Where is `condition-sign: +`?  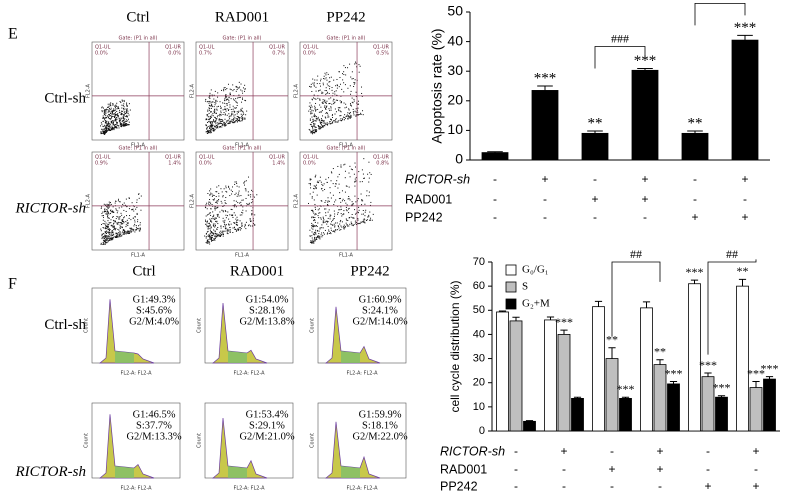 condition-sign: + is located at coordinates (644, 199).